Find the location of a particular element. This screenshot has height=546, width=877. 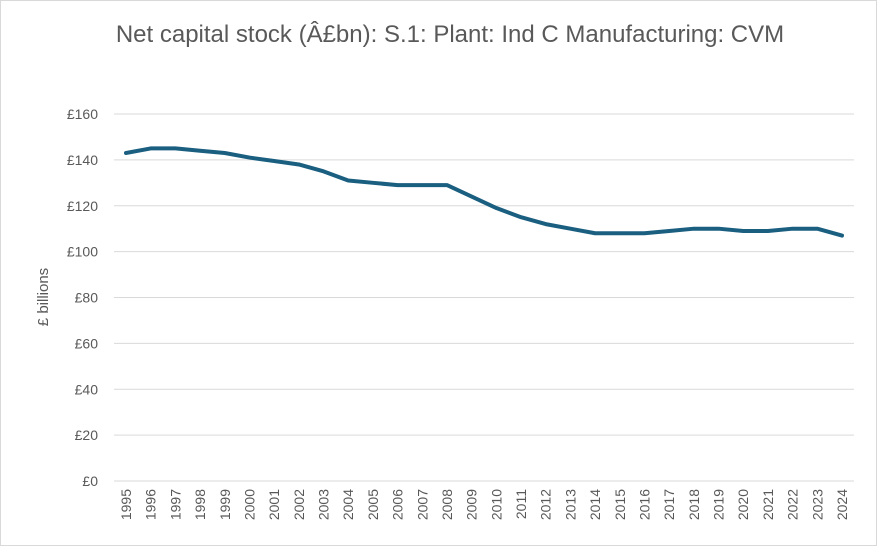

y-tick-label: £120 is located at coordinates (82, 206).